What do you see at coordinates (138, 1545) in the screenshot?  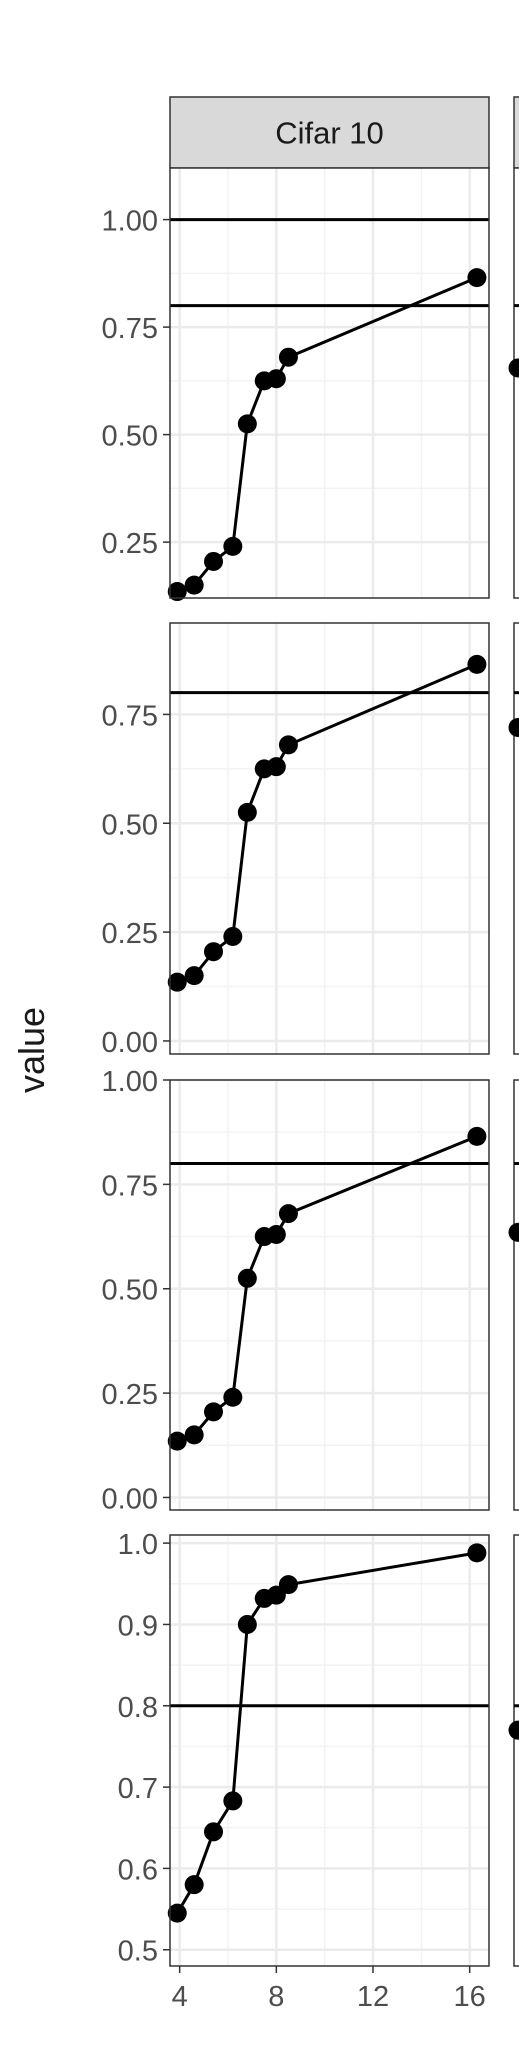 I see `y-tick-label: 1.0` at bounding box center [138, 1545].